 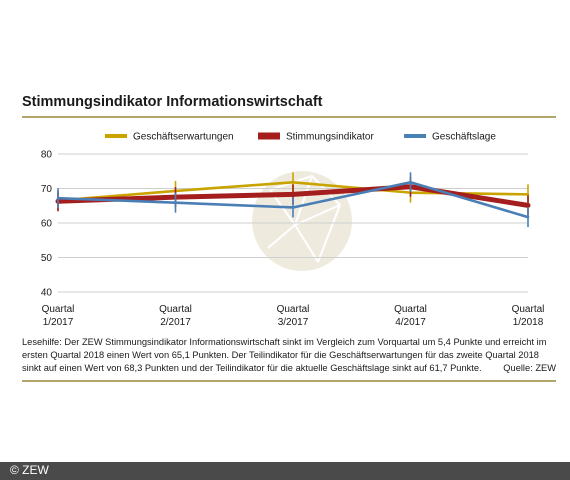 What do you see at coordinates (29, 470) in the screenshot?
I see `copyright-label: © ZEW` at bounding box center [29, 470].